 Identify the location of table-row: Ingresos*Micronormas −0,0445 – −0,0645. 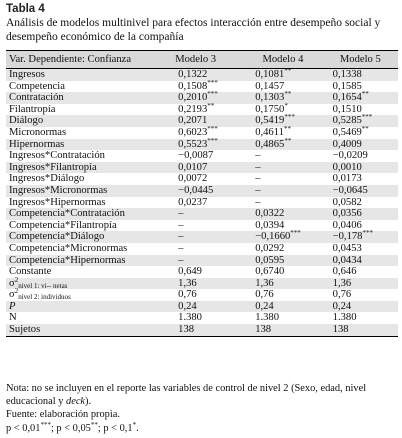
(202, 190).